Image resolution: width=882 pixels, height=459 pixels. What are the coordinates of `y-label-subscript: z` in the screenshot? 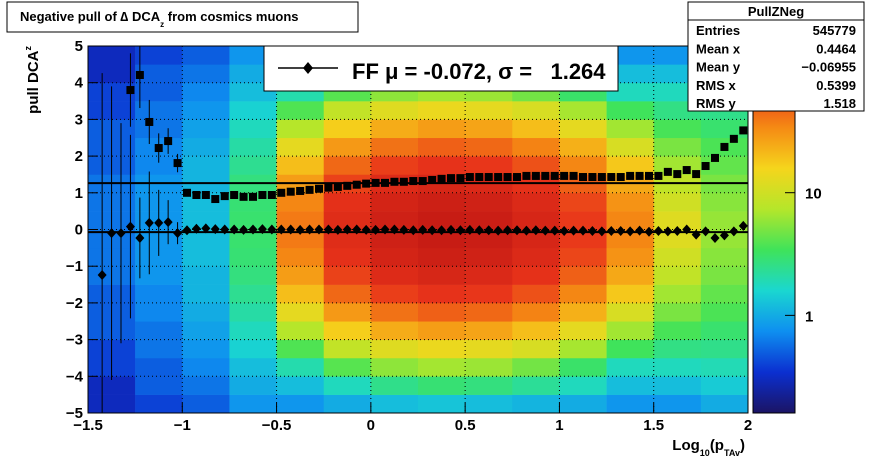 It's located at (28, 48).